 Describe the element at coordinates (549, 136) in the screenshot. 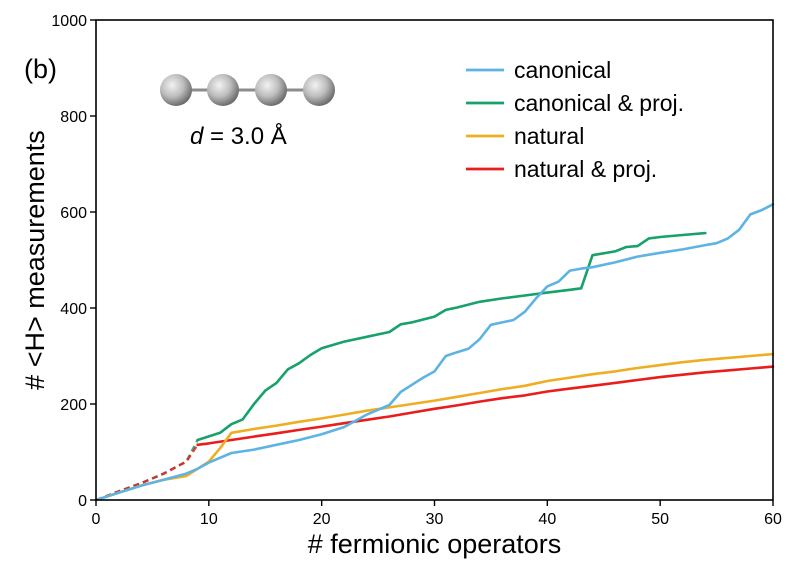

I see `legend-label-natural: natural` at that location.